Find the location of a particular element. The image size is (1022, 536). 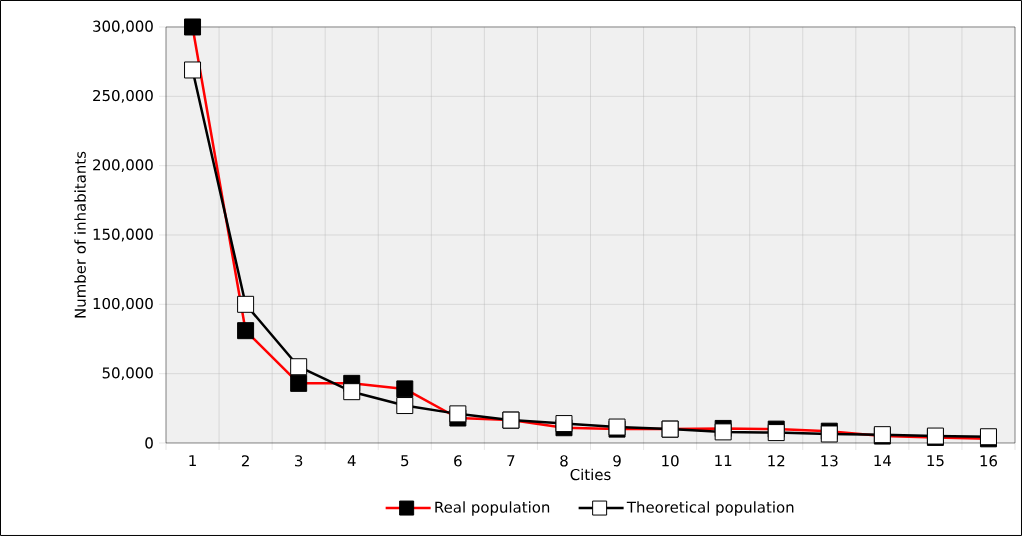

x-tick-label: 16 is located at coordinates (989, 461).